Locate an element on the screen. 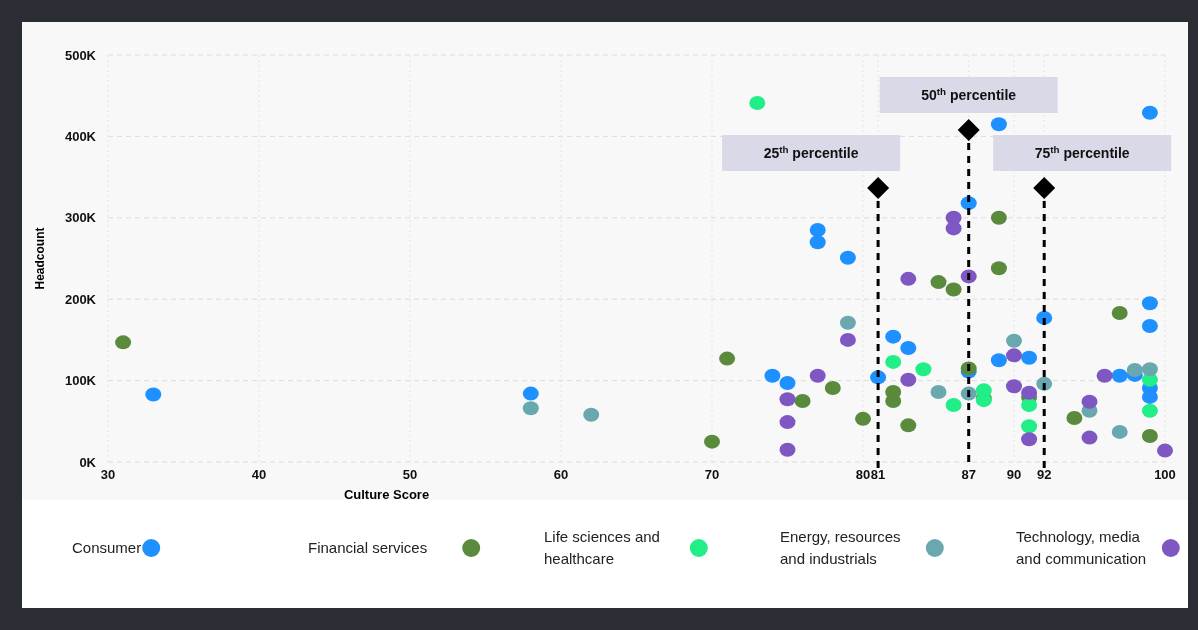  x-tick-label: 80 is located at coordinates (863, 474).